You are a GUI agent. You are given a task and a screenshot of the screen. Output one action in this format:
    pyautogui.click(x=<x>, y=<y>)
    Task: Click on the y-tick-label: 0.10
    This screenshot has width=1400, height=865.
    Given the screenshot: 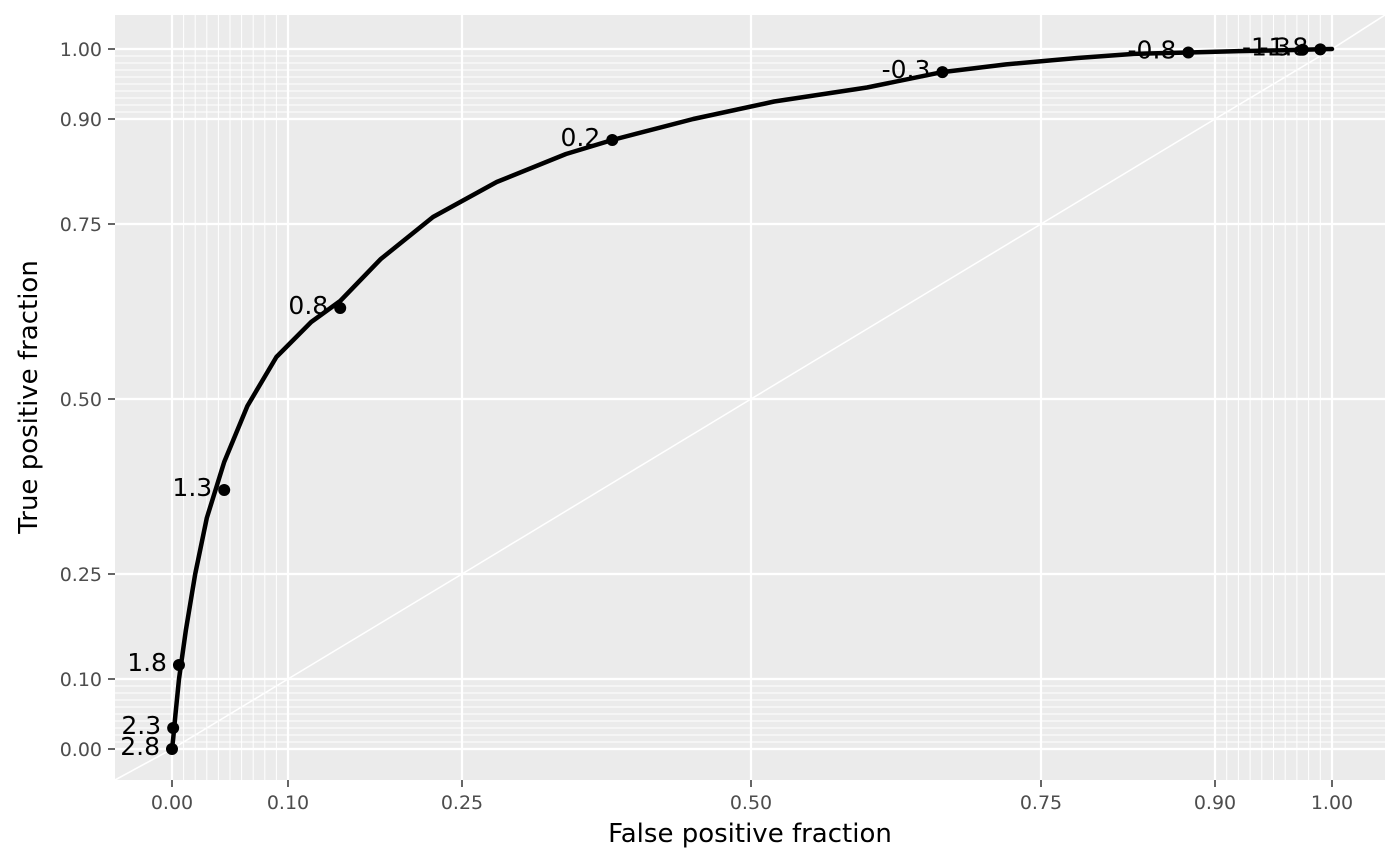 What is the action you would take?
    pyautogui.click(x=81, y=680)
    